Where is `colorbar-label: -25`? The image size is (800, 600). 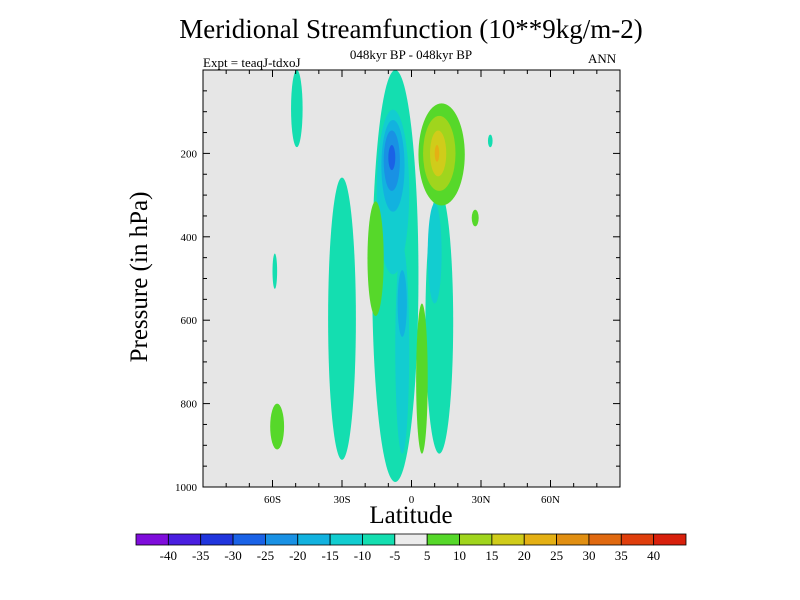
colorbar-label: -25 is located at coordinates (265, 555).